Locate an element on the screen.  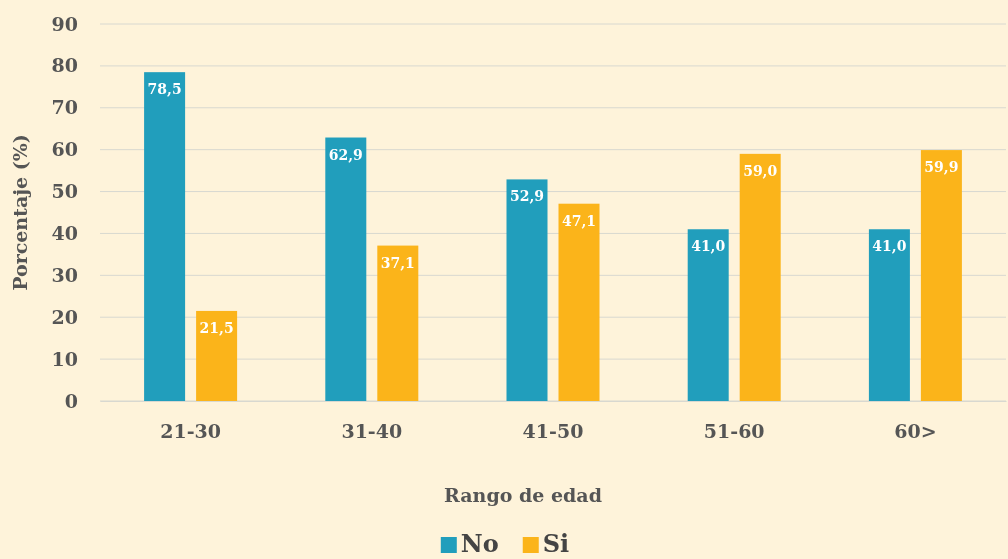
x-tick-label: 51-60 is located at coordinates (734, 431).